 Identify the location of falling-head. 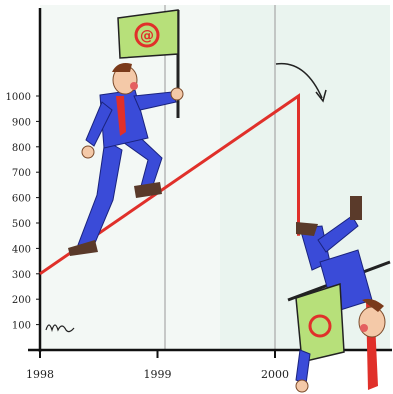
(372, 322).